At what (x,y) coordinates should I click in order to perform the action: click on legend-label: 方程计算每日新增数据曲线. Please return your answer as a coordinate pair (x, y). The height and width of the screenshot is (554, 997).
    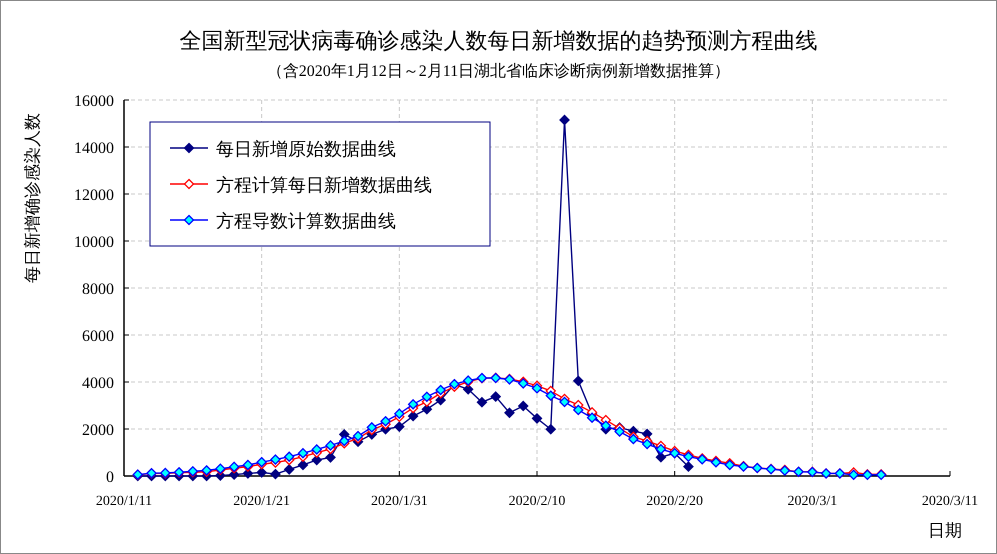
    Looking at the image, I should click on (324, 185).